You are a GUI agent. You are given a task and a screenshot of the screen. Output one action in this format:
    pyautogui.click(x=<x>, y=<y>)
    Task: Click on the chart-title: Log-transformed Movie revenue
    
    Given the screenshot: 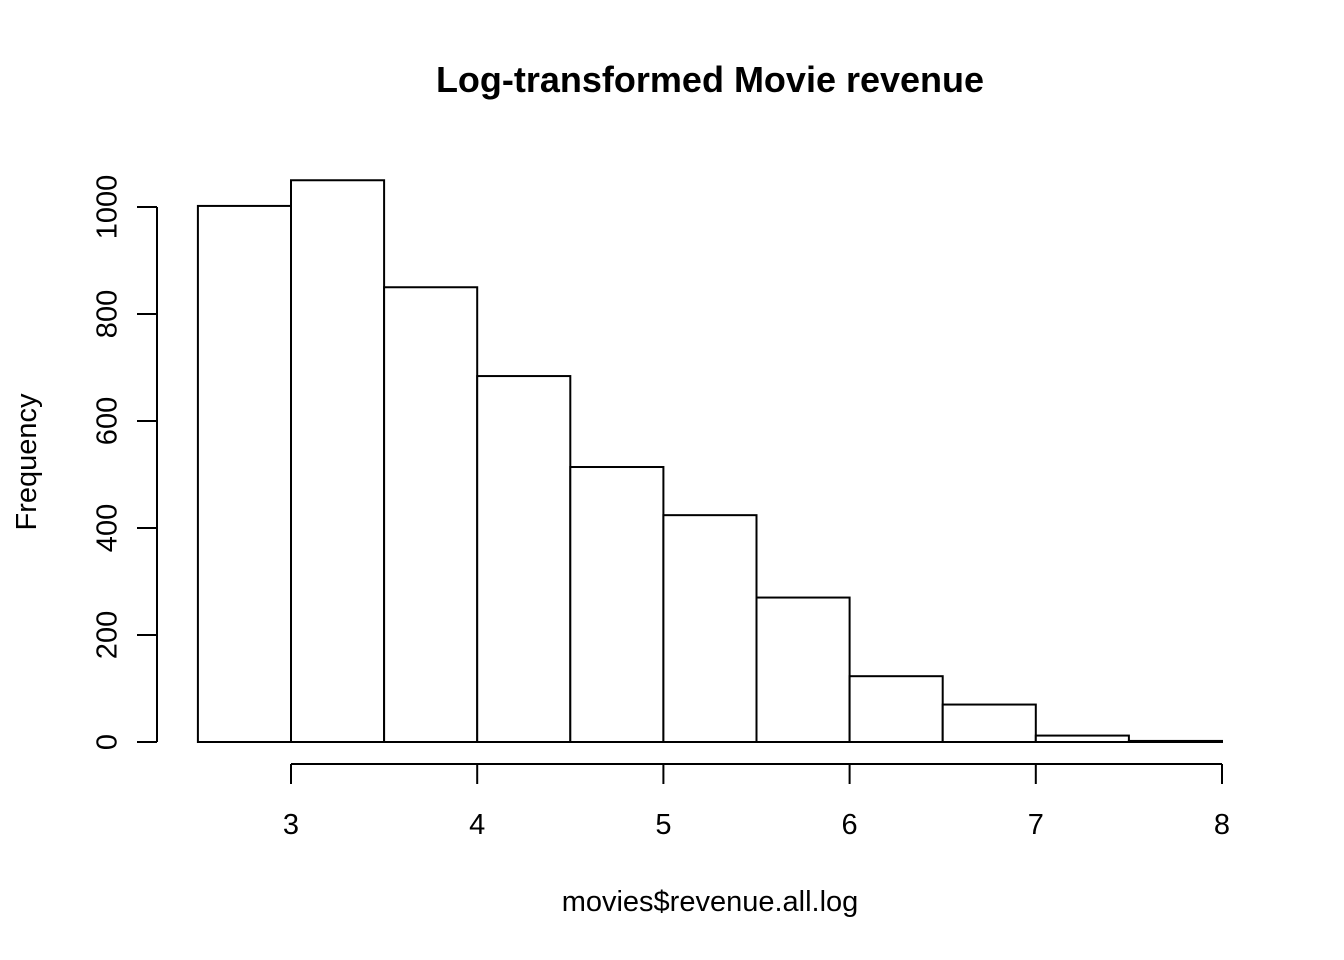 What is the action you would take?
    pyautogui.click(x=710, y=79)
    